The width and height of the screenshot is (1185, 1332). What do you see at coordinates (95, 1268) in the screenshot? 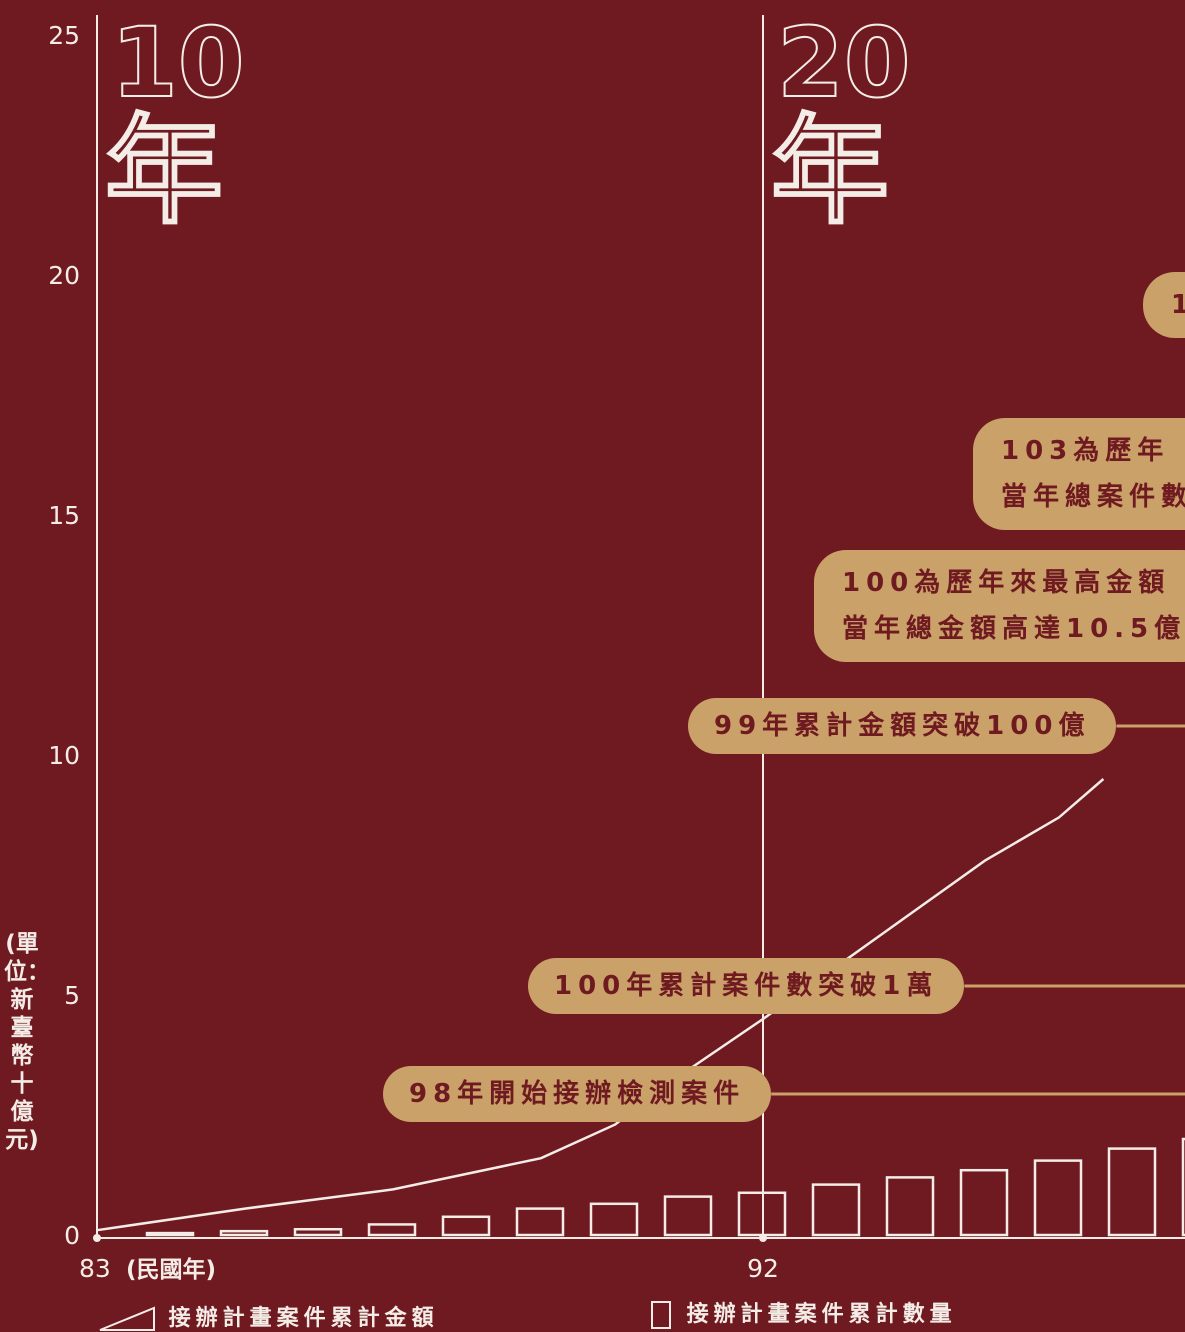
I see `x-tick-label: 83` at bounding box center [95, 1268].